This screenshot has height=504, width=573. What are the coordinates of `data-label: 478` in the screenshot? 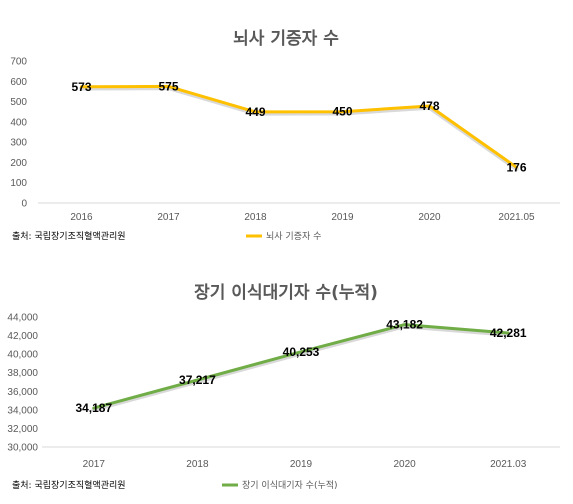 It's located at (429, 106).